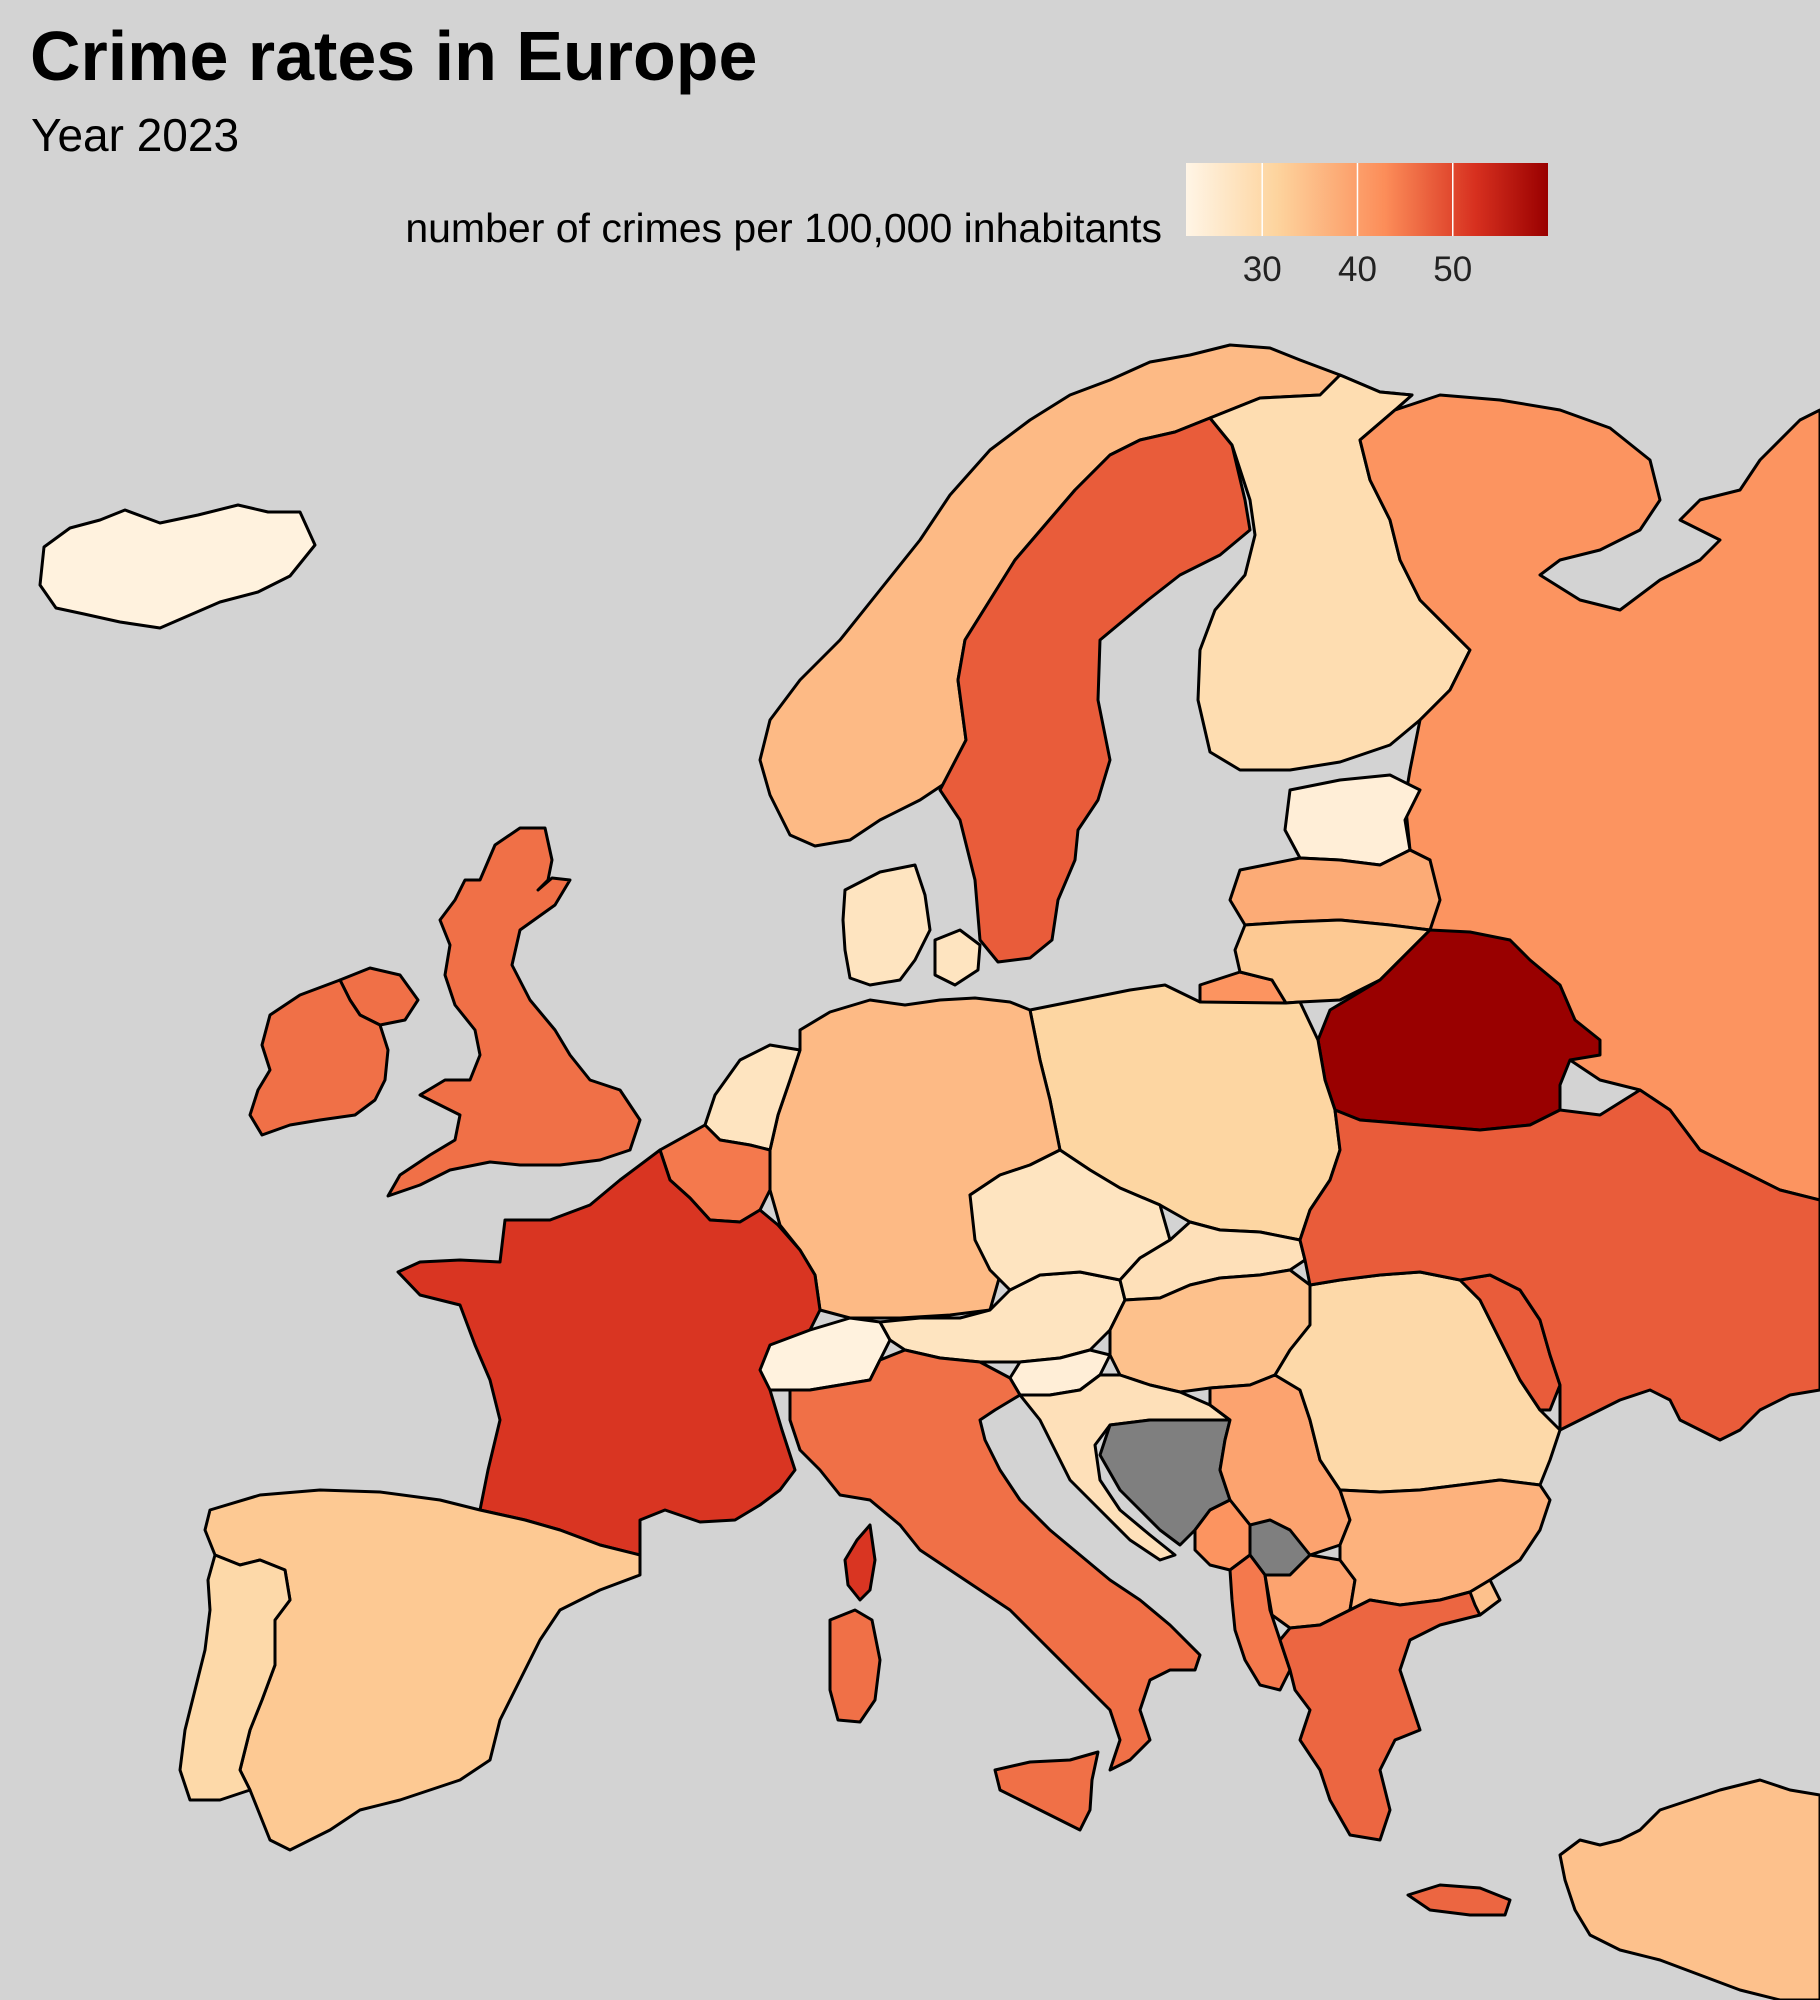 This screenshot has width=1820, height=2000. What do you see at coordinates (1559, 1265) in the screenshot?
I see `country-ukraine` at bounding box center [1559, 1265].